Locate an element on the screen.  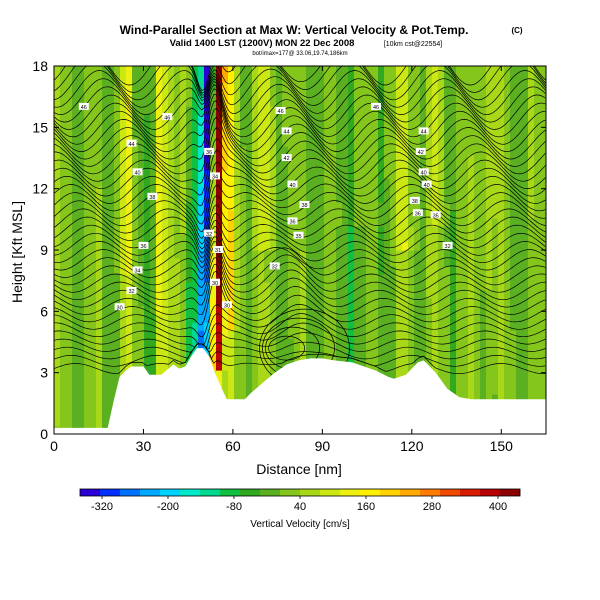
isentrope-label: 46 is located at coordinates (84, 108).